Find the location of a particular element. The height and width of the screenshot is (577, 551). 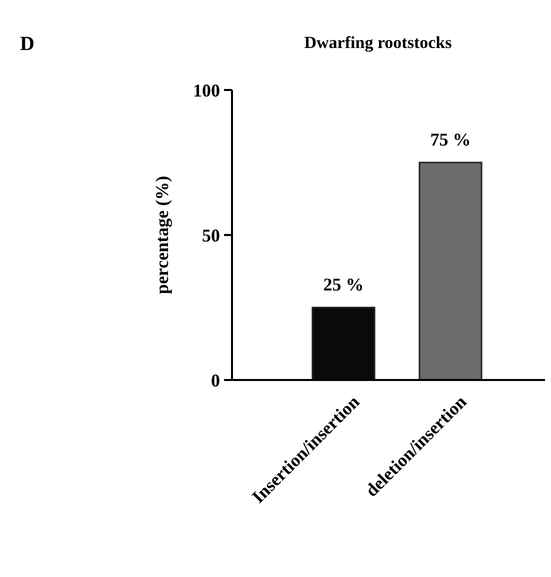

data-label: 25 % is located at coordinates (343, 284).